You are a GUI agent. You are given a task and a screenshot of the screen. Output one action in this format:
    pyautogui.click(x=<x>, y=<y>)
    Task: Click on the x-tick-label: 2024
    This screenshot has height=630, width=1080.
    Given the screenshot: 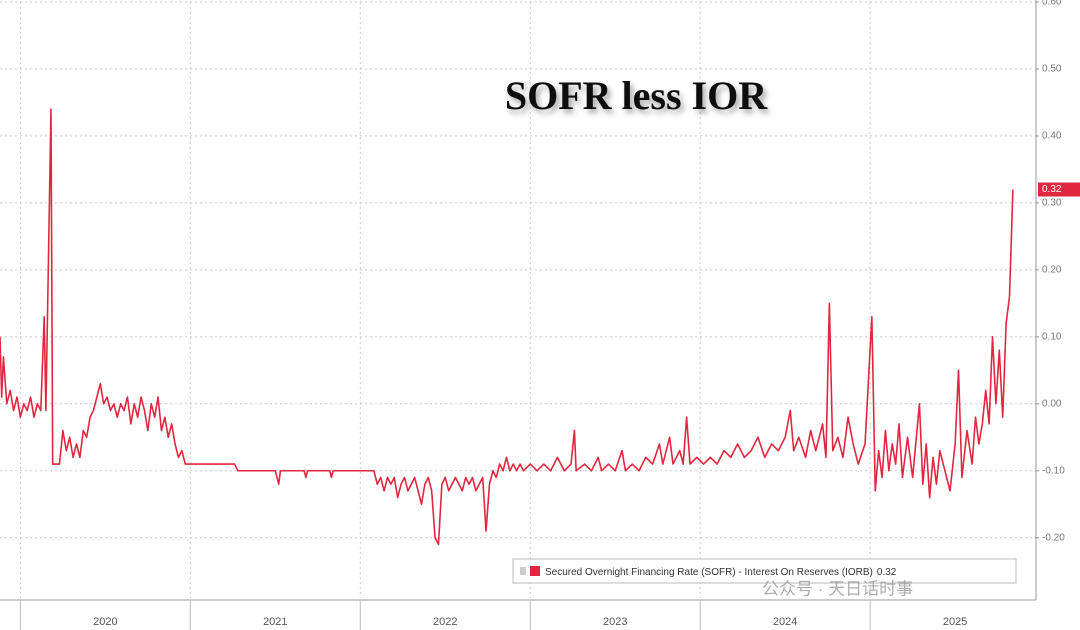 What is the action you would take?
    pyautogui.click(x=785, y=622)
    